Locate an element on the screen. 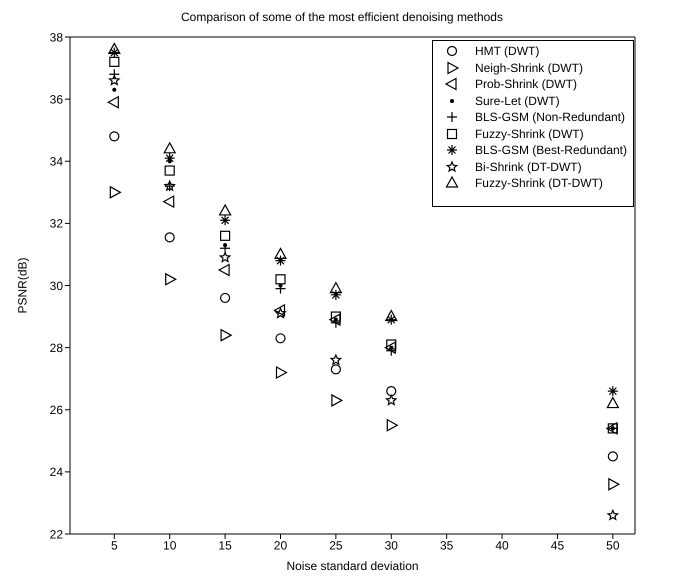  x-tick-label: 25 is located at coordinates (336, 545).